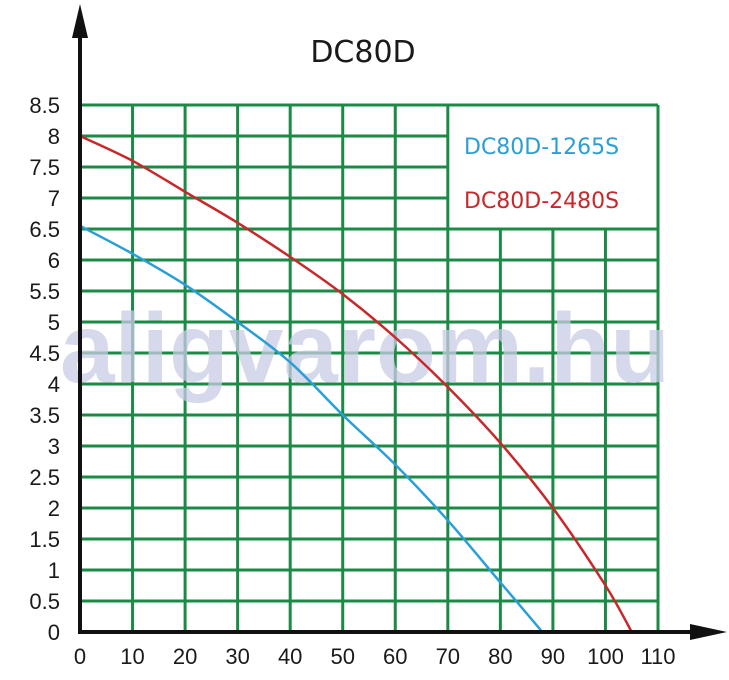  Describe the element at coordinates (44, 291) in the screenshot. I see `y-tick-label: 5.5` at that location.